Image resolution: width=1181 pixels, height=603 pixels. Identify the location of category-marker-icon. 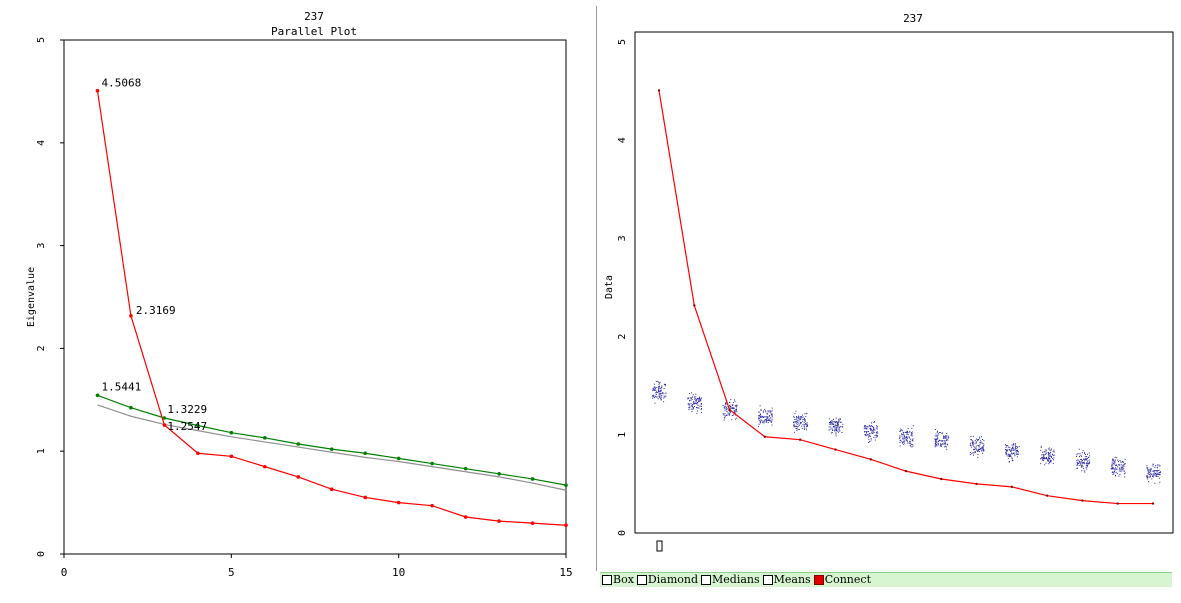
(659, 546).